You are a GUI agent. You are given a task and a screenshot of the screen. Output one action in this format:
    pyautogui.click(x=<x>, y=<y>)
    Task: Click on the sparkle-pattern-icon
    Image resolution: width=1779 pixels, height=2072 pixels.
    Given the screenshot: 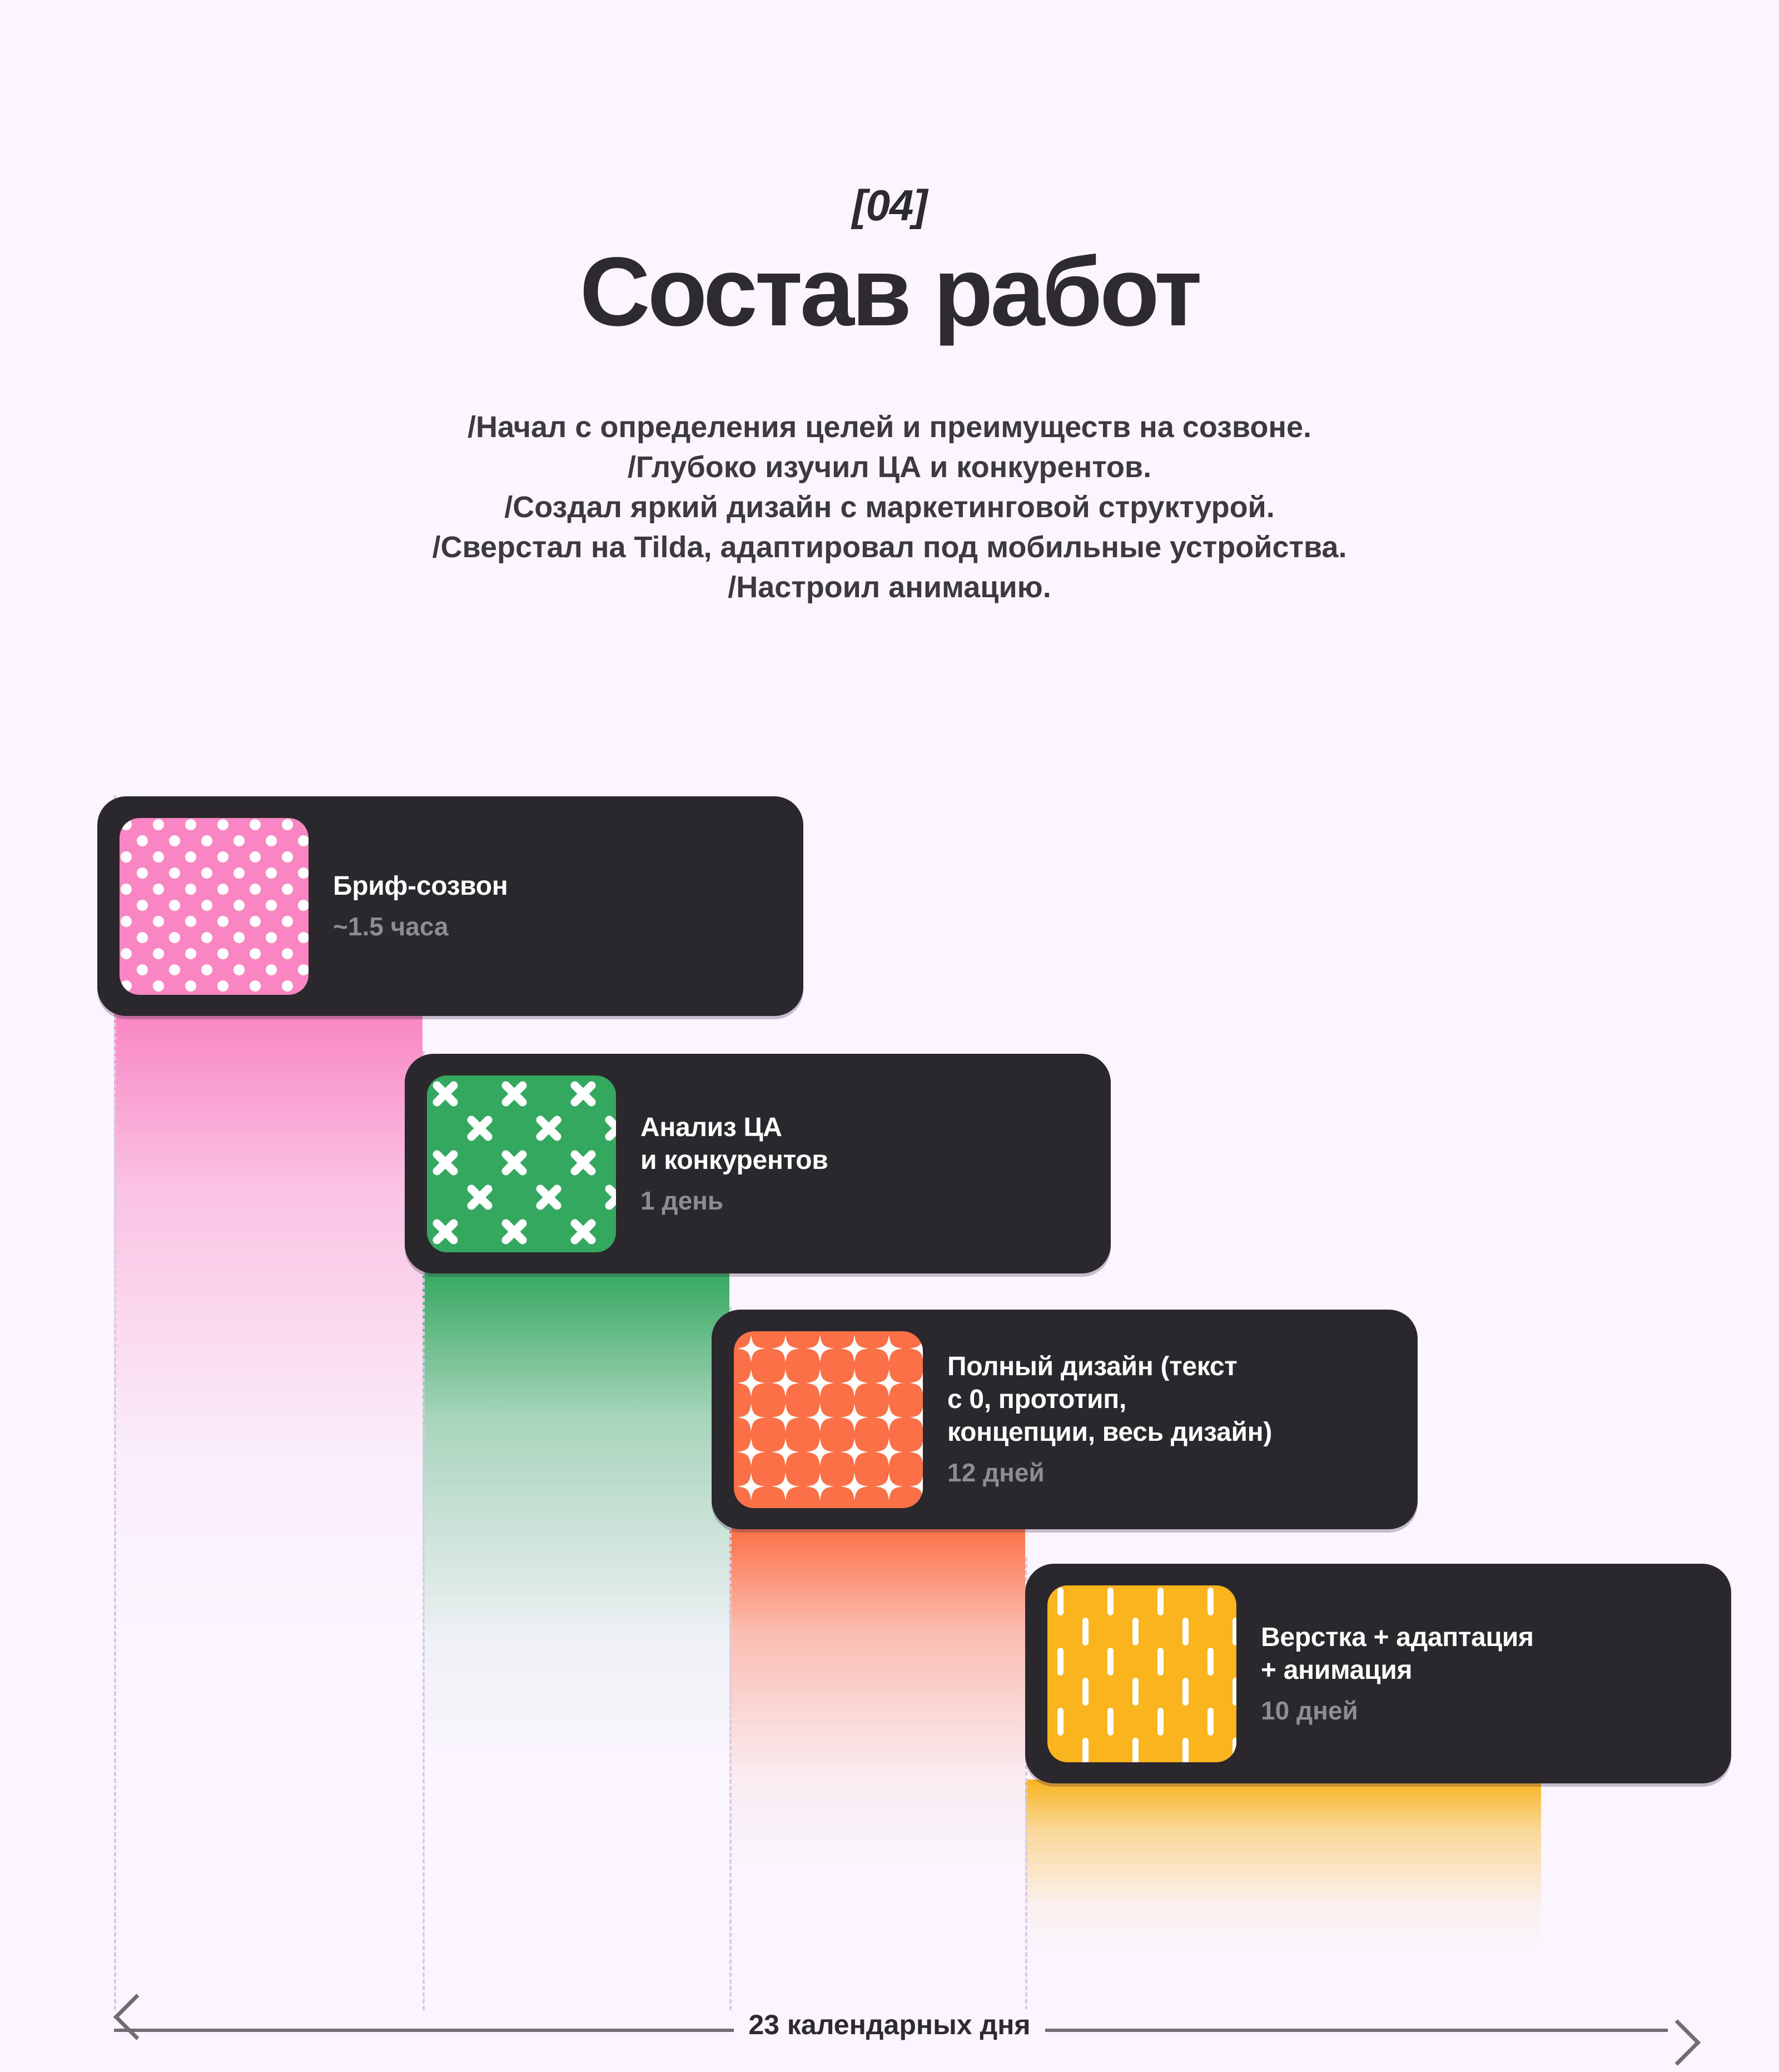 What is the action you would take?
    pyautogui.click(x=828, y=1419)
    